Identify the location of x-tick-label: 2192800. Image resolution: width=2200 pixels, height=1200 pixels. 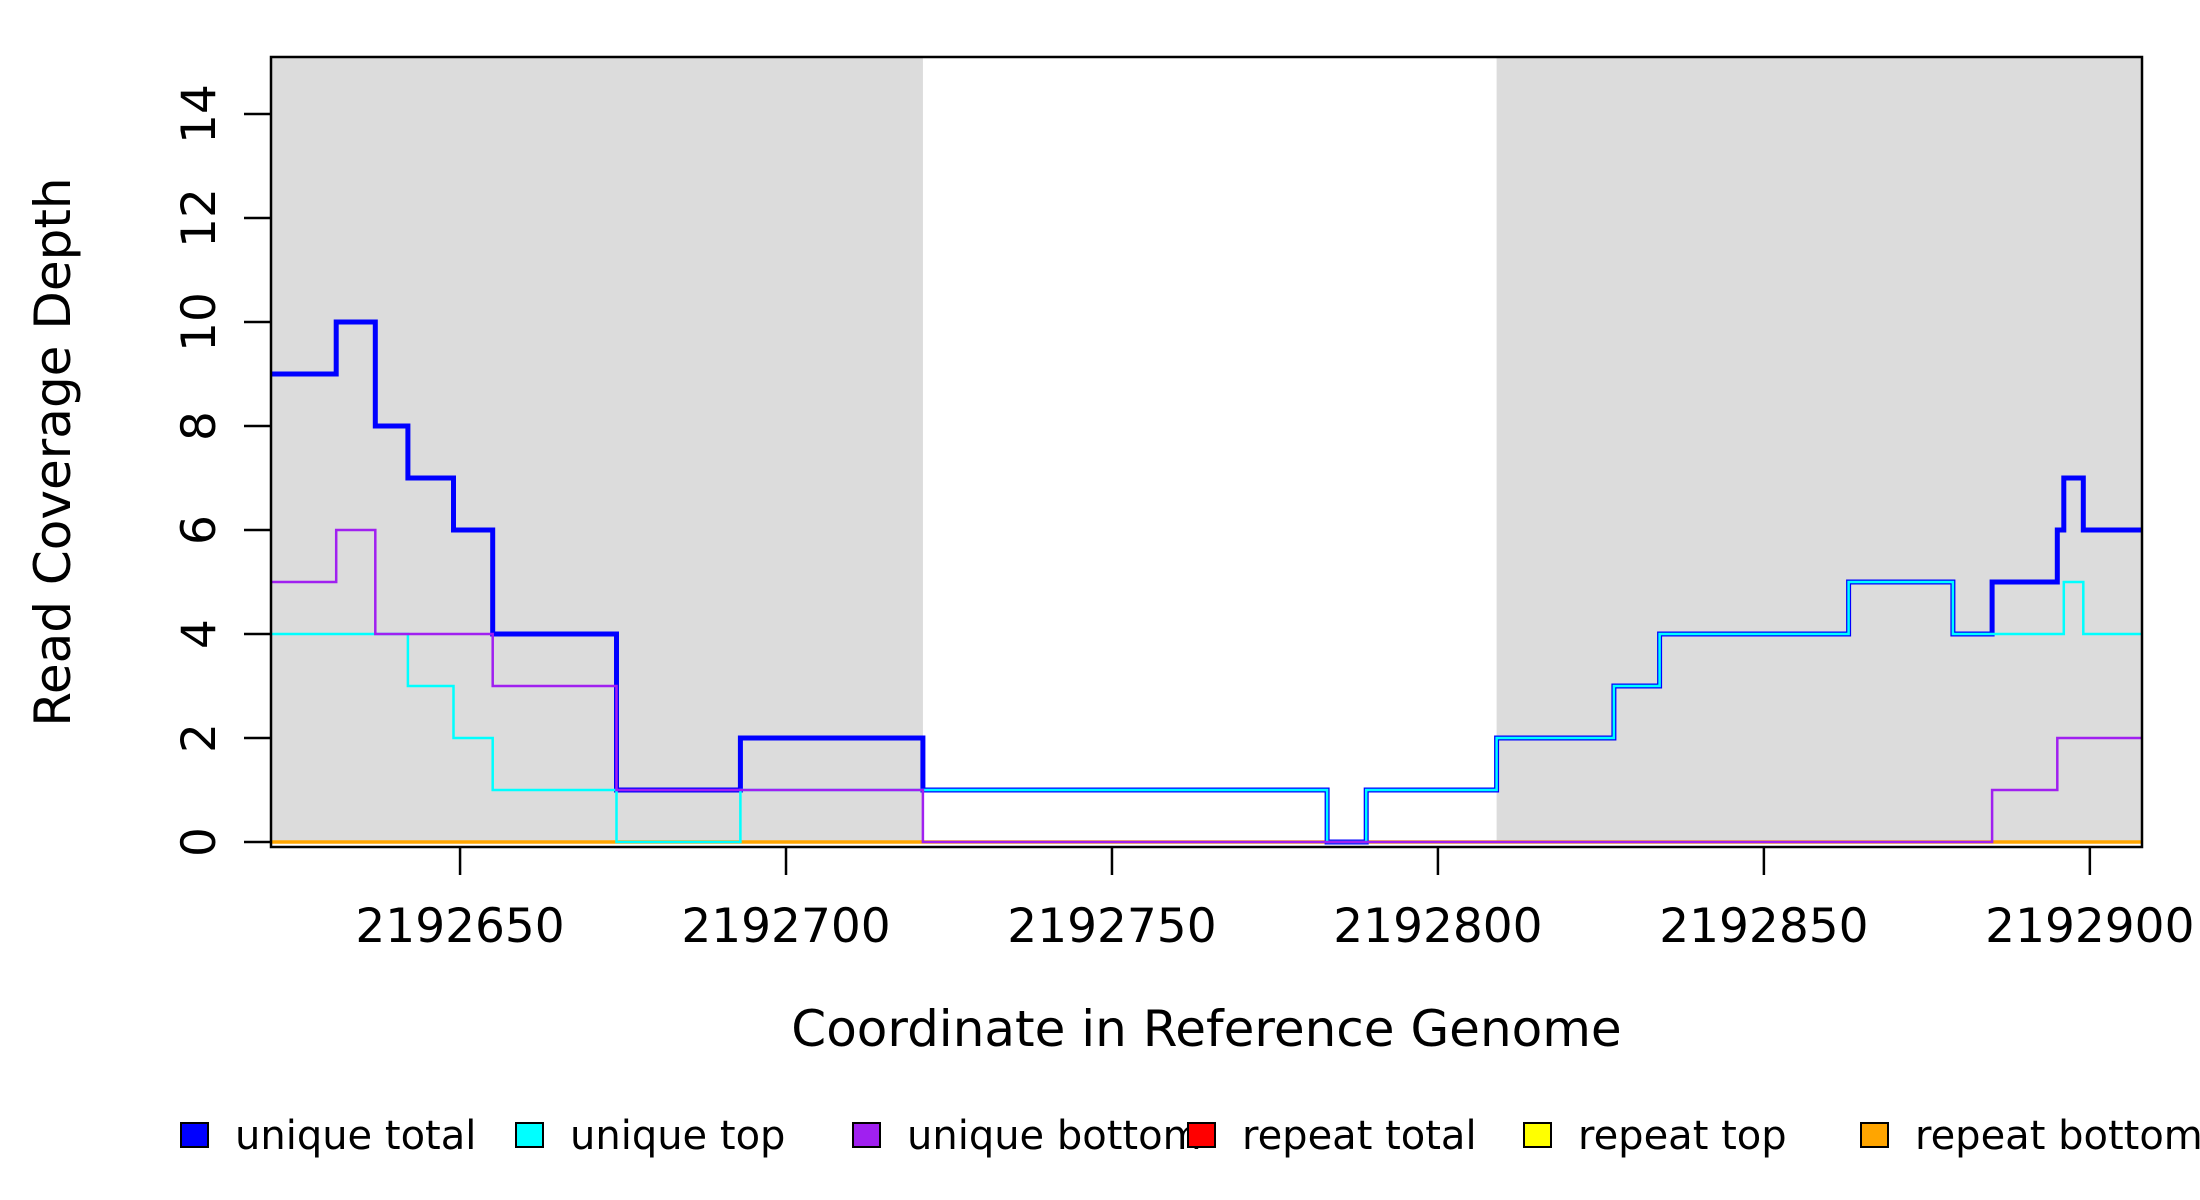
(1437, 926).